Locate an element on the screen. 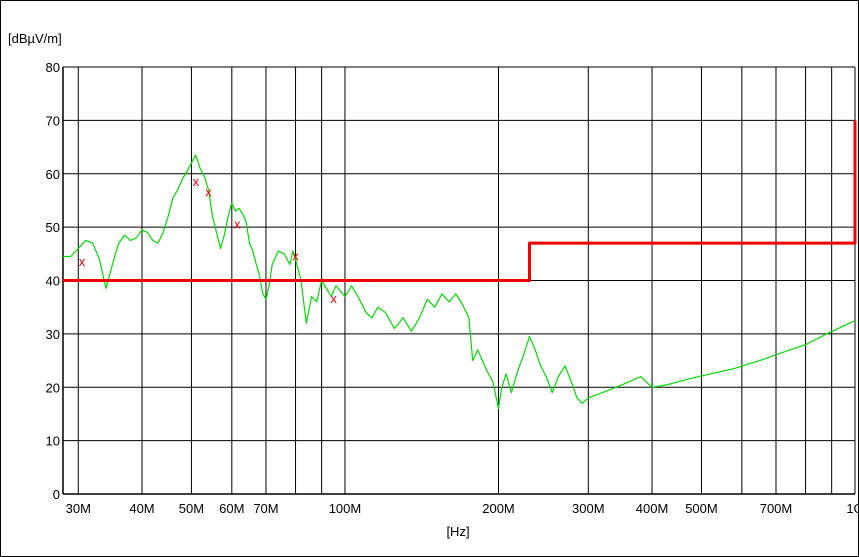  y-tick-label: 40 is located at coordinates (53, 281).